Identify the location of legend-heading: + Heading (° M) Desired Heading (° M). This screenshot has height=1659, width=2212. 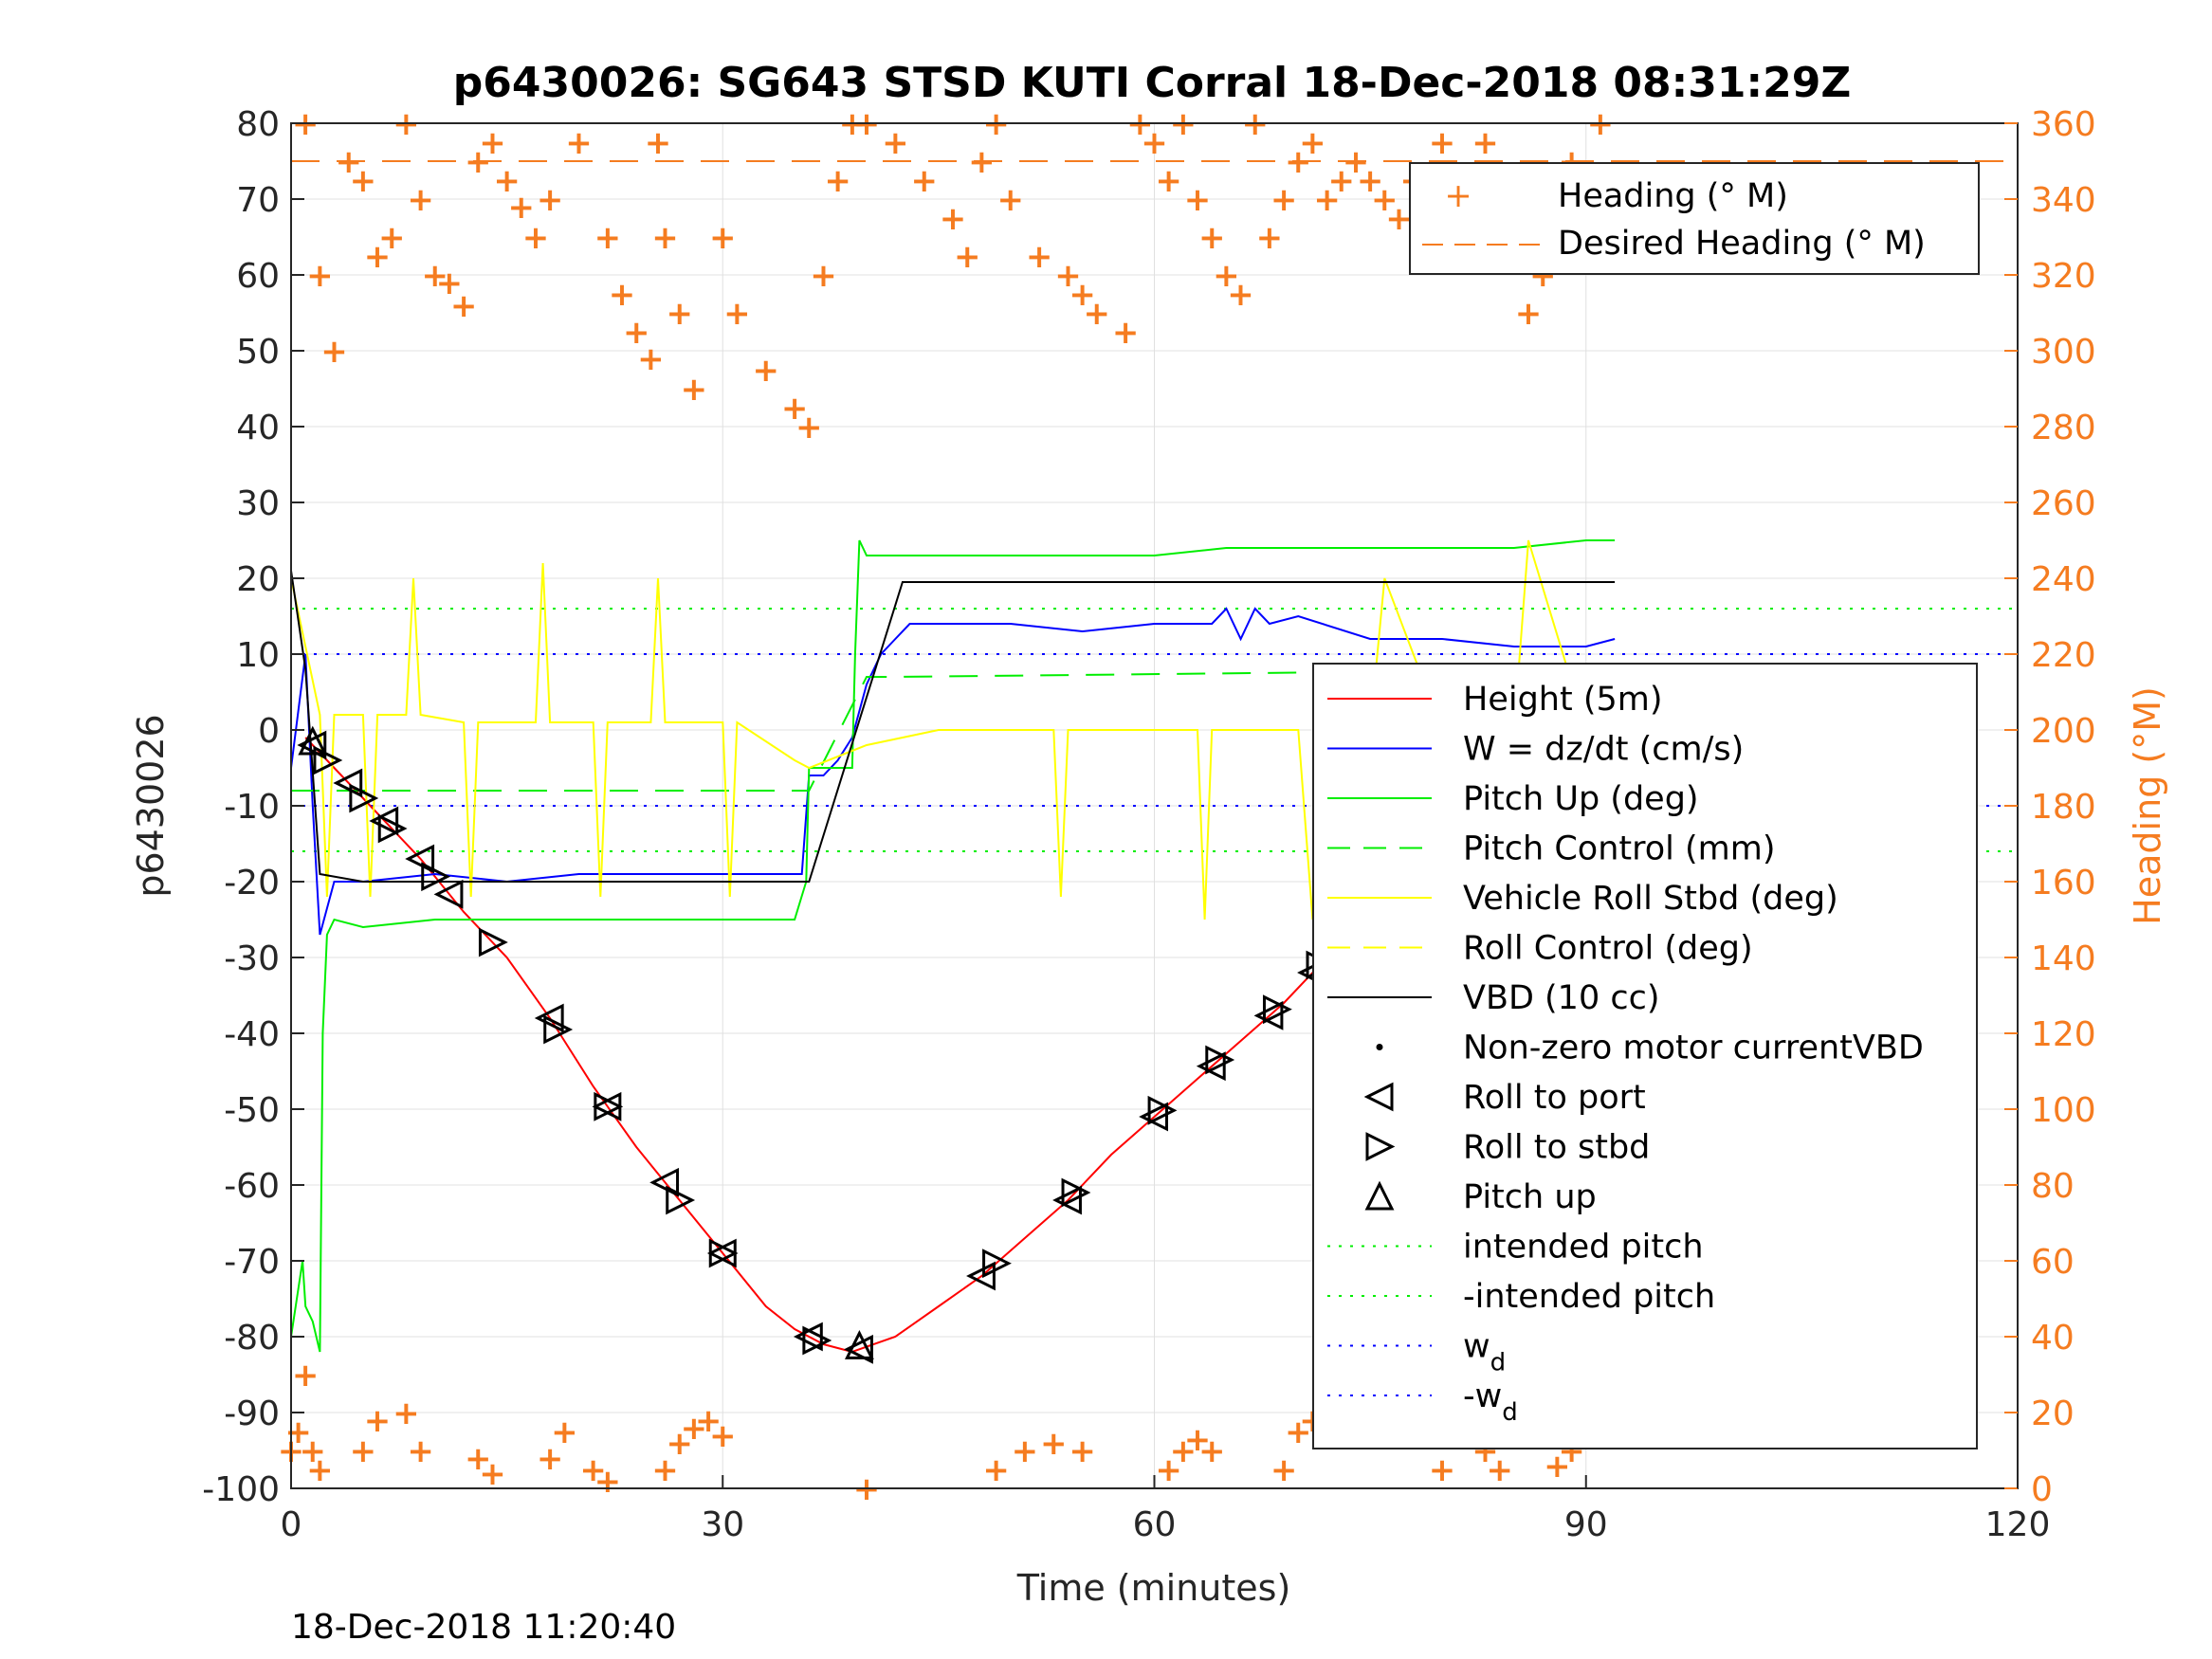
(1694, 218).